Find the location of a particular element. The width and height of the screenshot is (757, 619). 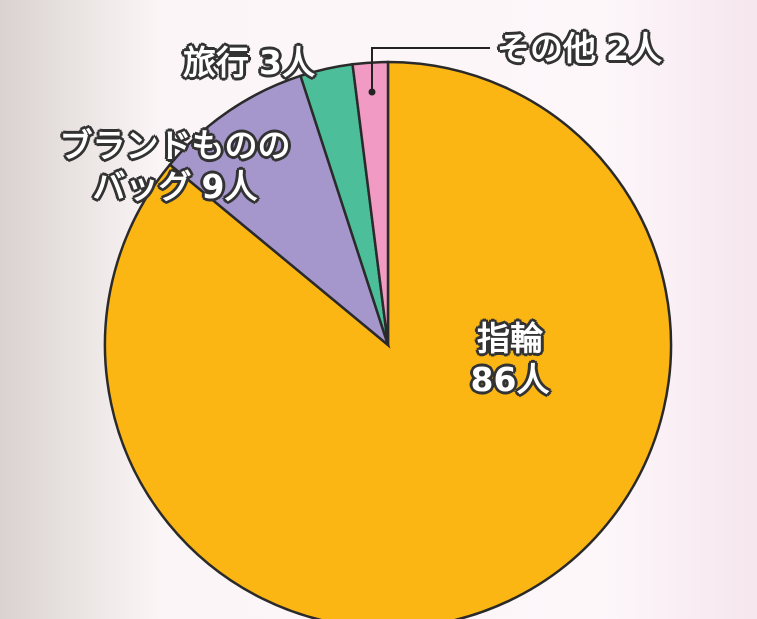

value-label: 3人 is located at coordinates (287, 62).